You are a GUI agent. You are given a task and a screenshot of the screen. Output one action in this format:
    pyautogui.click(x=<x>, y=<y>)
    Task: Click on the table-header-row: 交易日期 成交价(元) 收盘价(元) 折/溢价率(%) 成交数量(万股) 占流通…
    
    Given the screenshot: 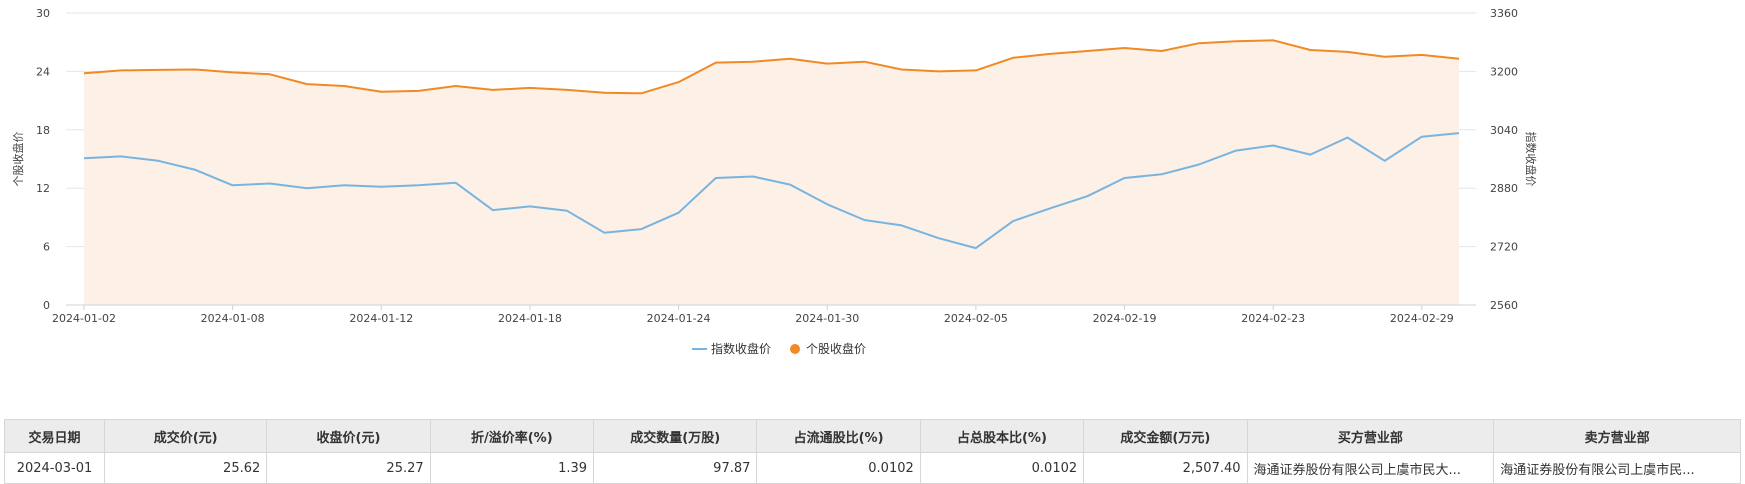 What is the action you would take?
    pyautogui.click(x=872, y=436)
    